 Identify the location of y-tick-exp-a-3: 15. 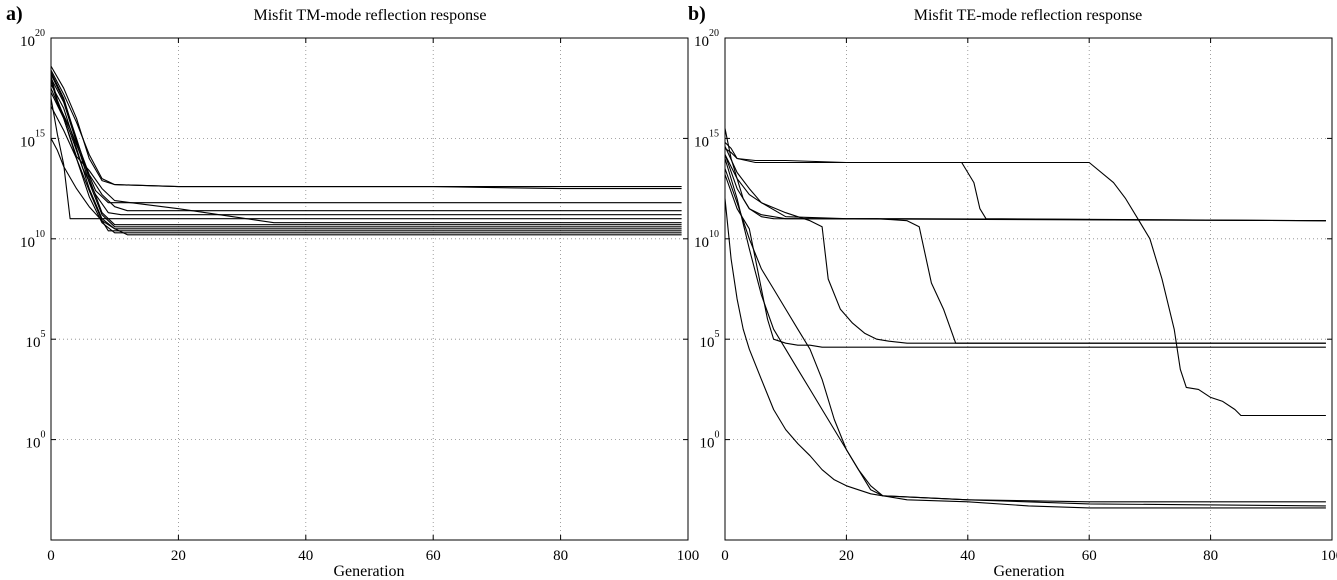
(40, 133).